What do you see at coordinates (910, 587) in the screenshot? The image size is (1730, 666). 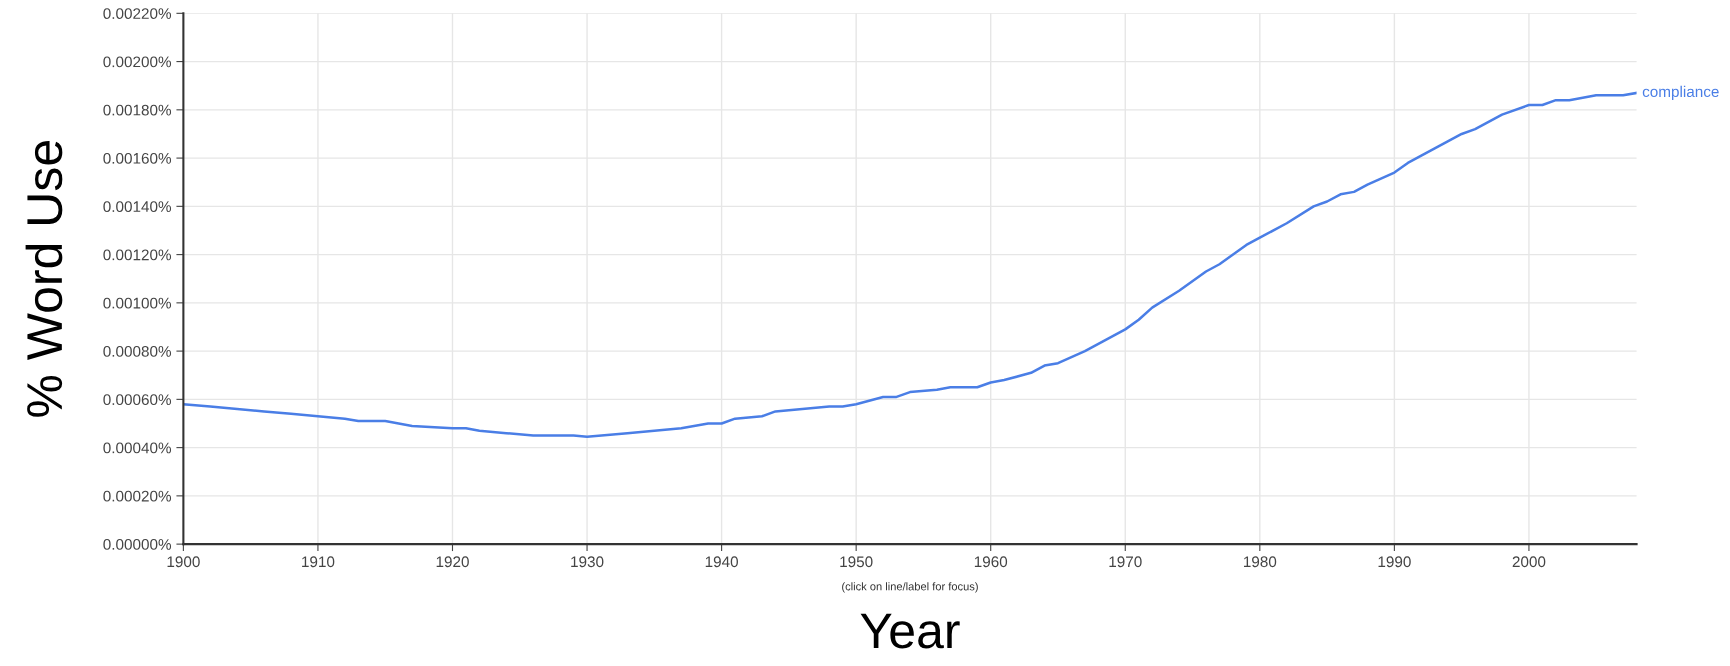 I see `text: (click on line/label for focus)` at bounding box center [910, 587].